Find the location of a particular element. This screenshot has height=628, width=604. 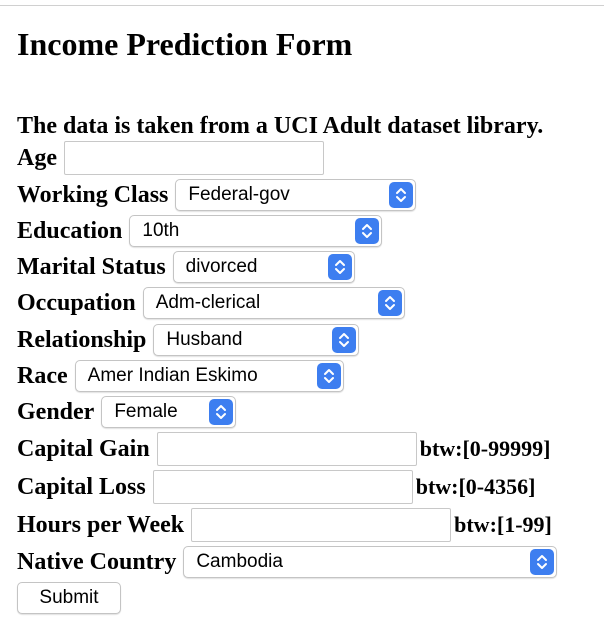

age-label: Age is located at coordinates (37, 158).